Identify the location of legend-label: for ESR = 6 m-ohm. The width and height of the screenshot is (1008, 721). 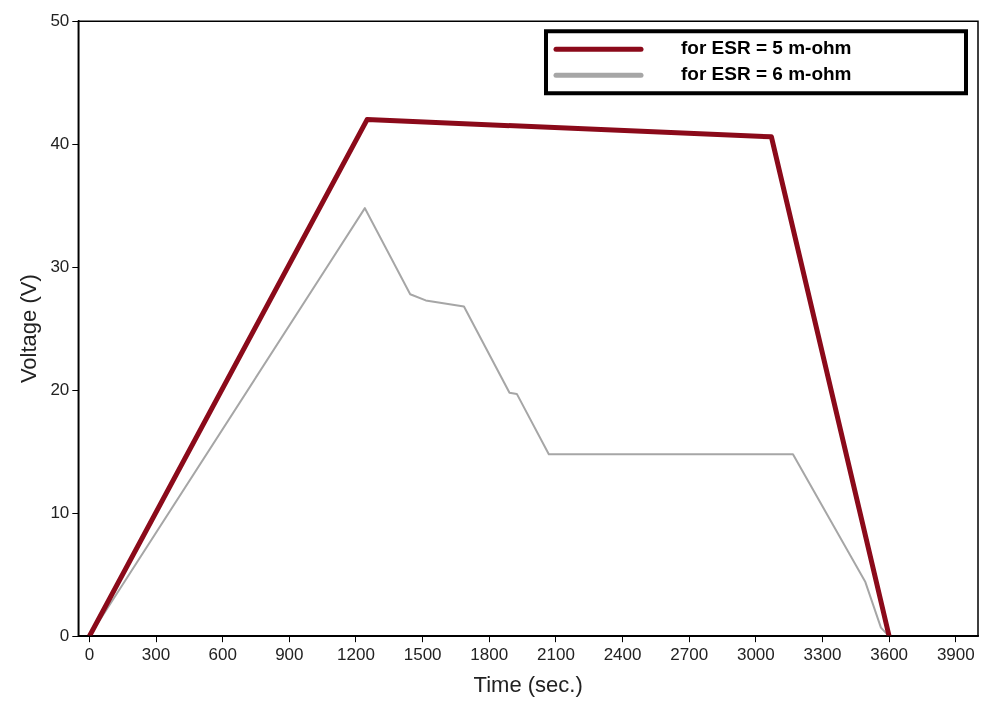
(766, 74).